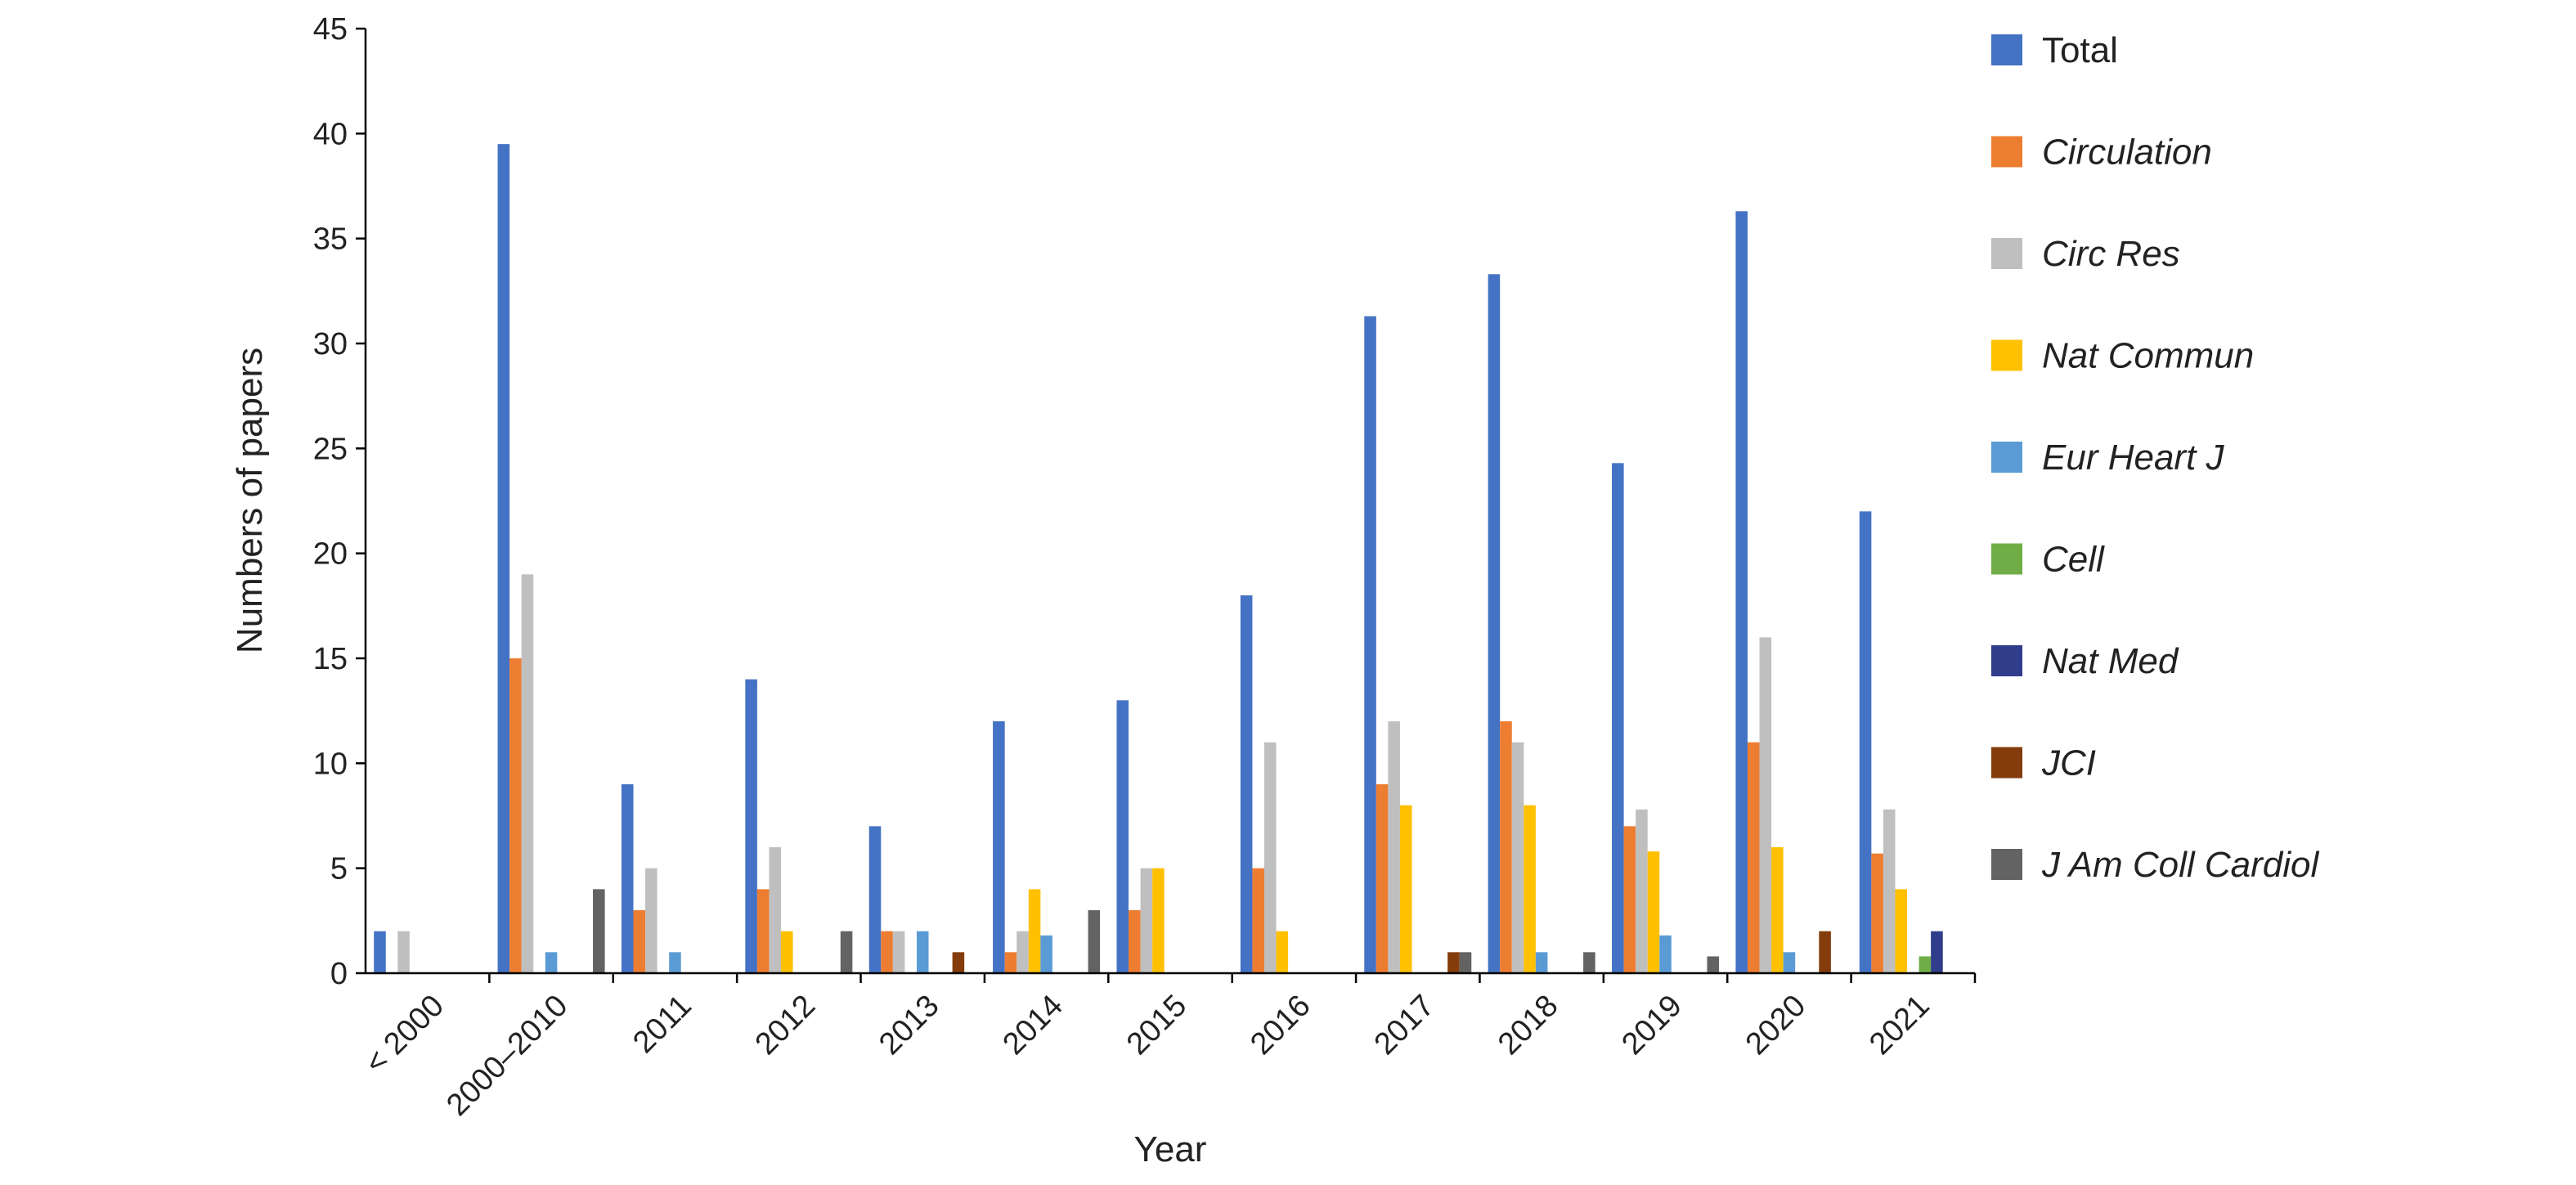  I want to click on legend-label: JCI, so click(2068, 763).